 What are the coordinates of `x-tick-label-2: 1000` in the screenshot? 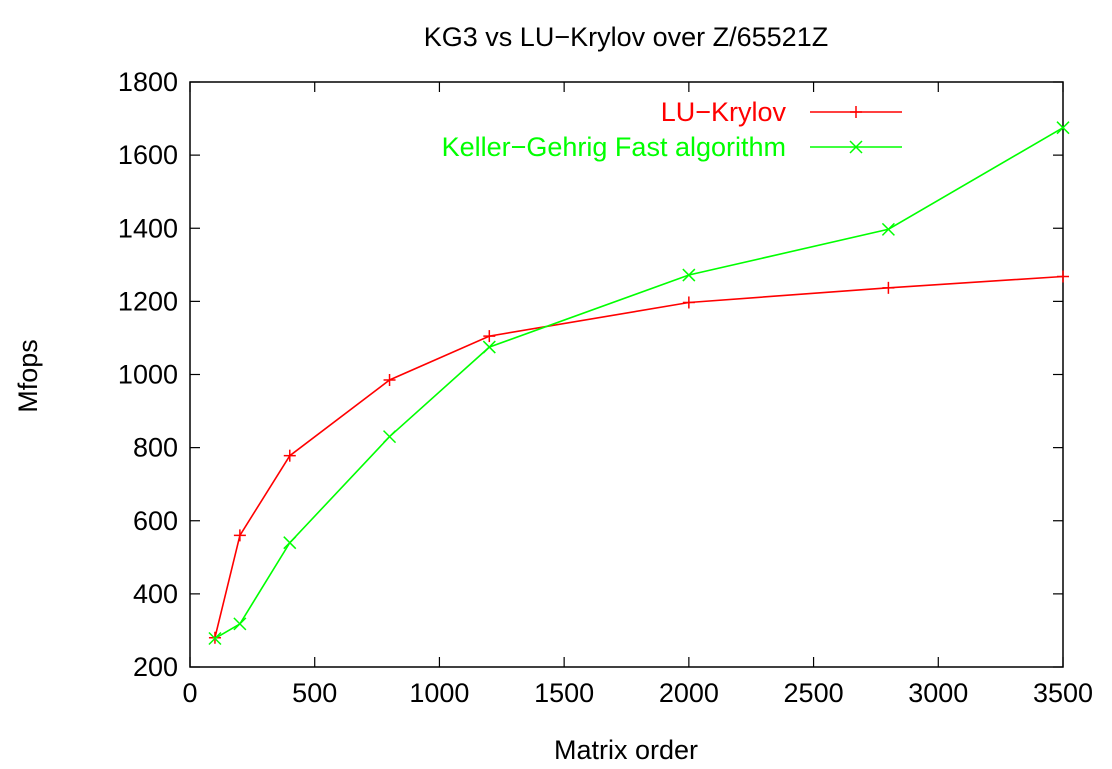 It's located at (439, 693).